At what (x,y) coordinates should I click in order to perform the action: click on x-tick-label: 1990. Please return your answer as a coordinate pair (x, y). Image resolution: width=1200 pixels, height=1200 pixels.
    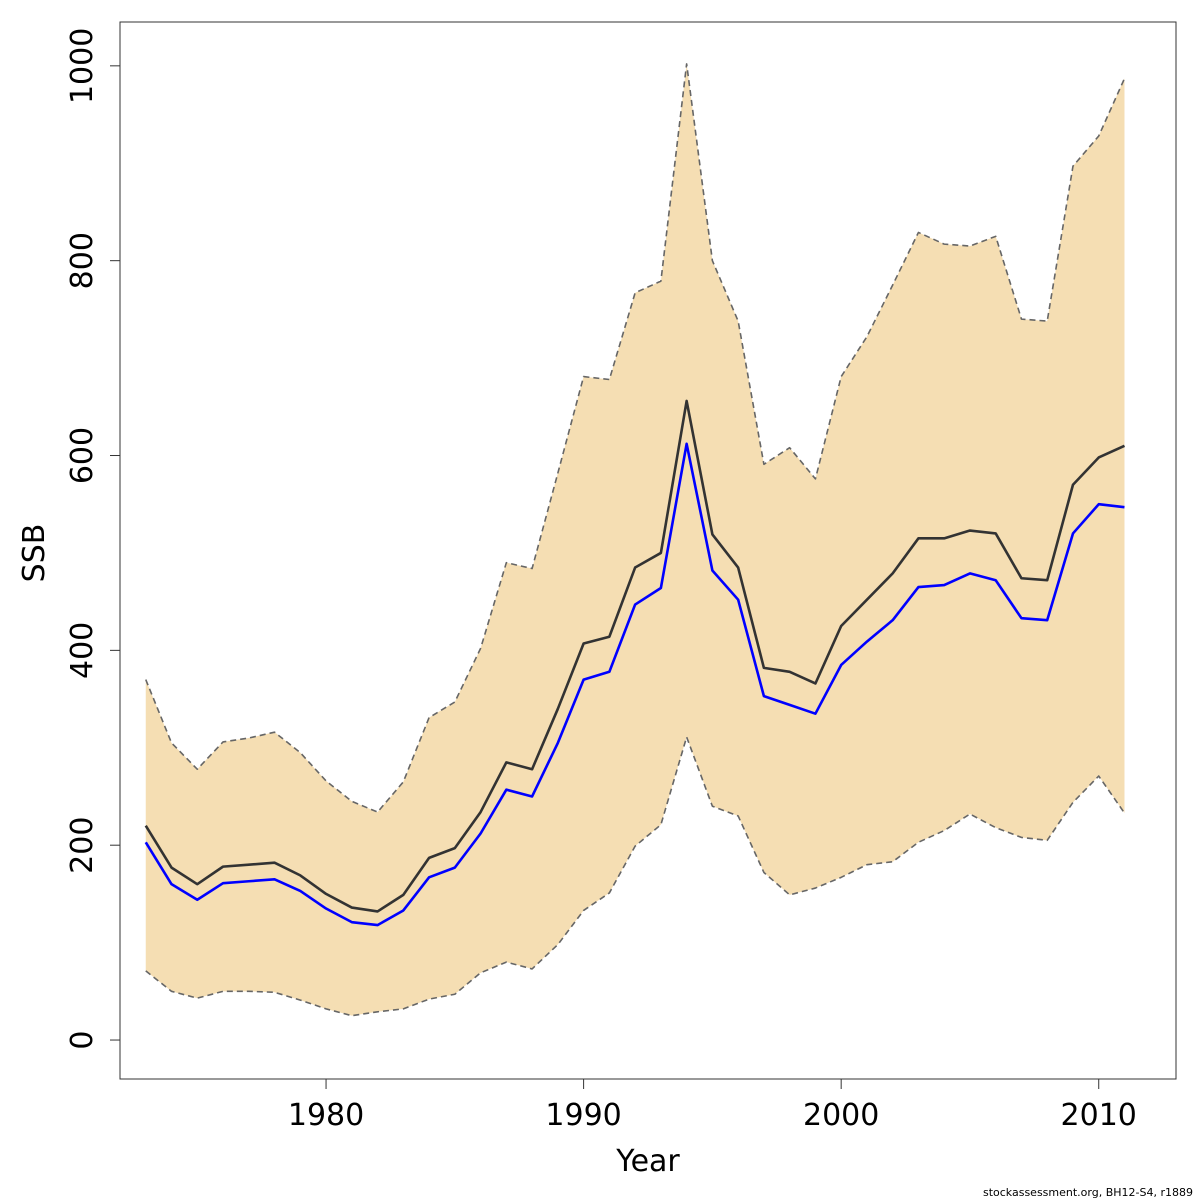
    Looking at the image, I should click on (583, 1115).